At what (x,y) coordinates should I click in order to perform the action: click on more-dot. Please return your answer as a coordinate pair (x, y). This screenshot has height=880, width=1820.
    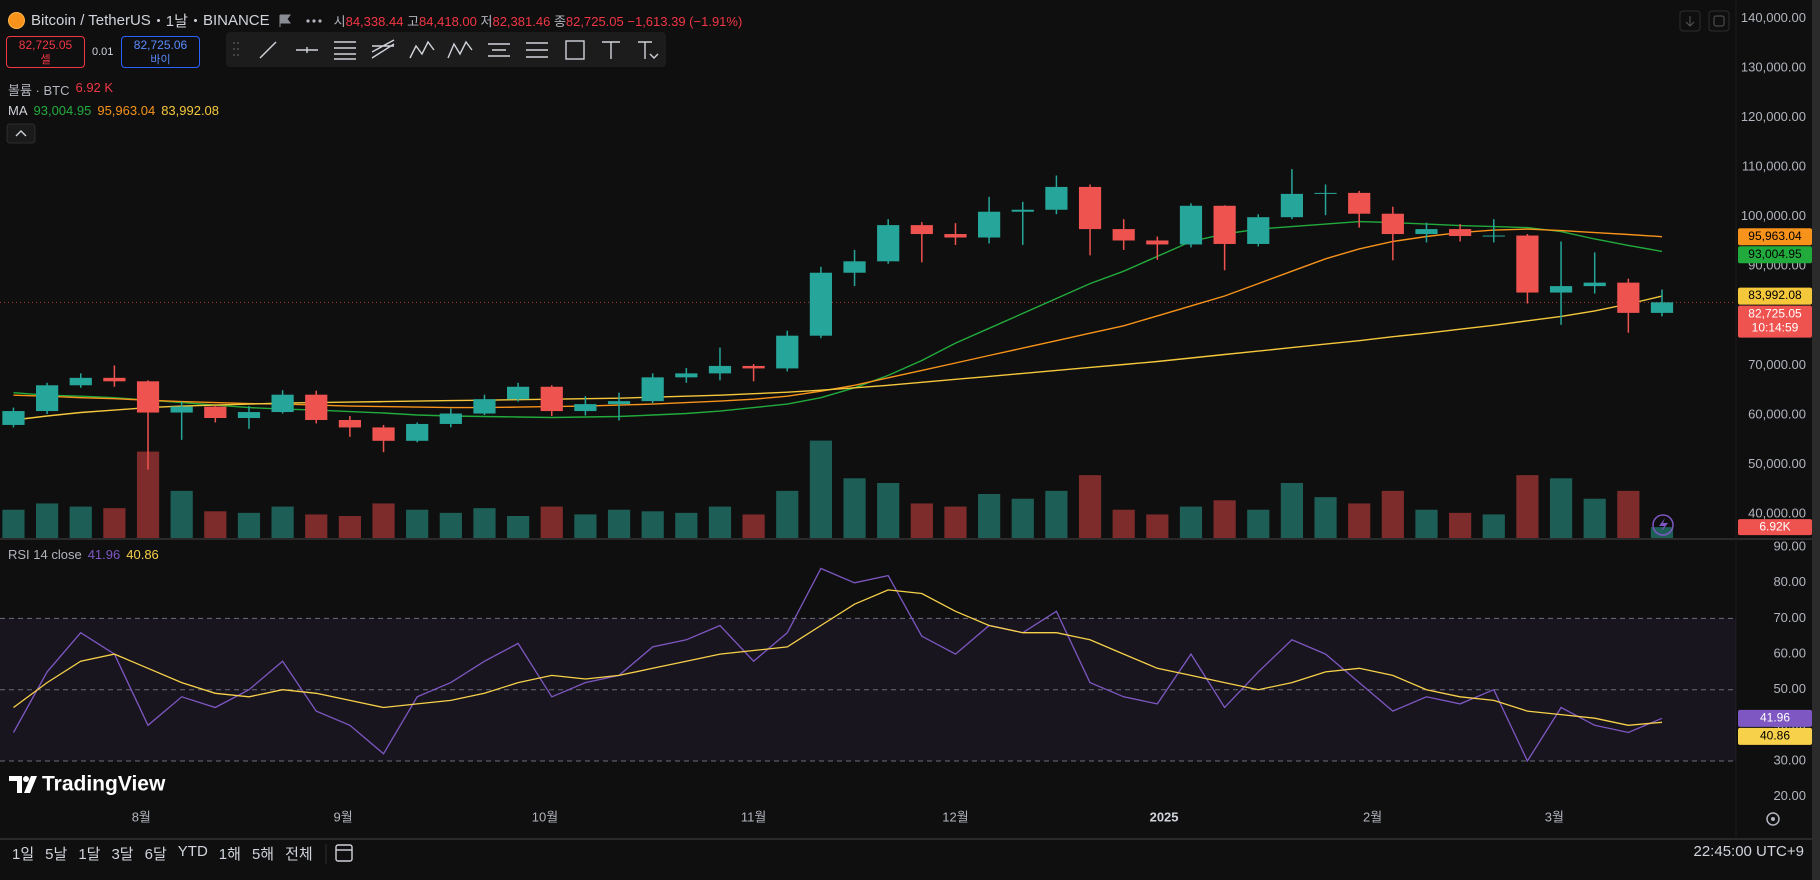
    Looking at the image, I should click on (308, 20).